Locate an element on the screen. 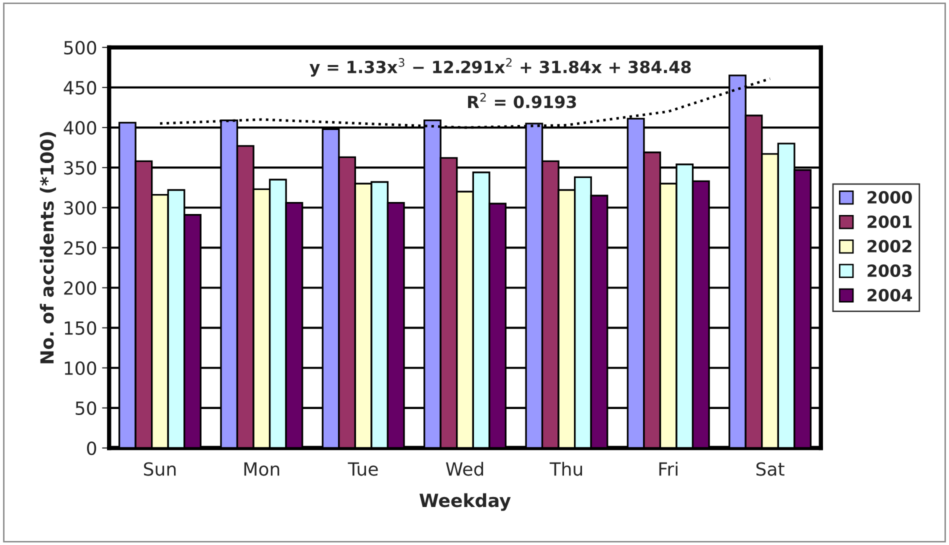 This screenshot has width=949, height=545. y-tick-label: 50 is located at coordinates (86, 408).